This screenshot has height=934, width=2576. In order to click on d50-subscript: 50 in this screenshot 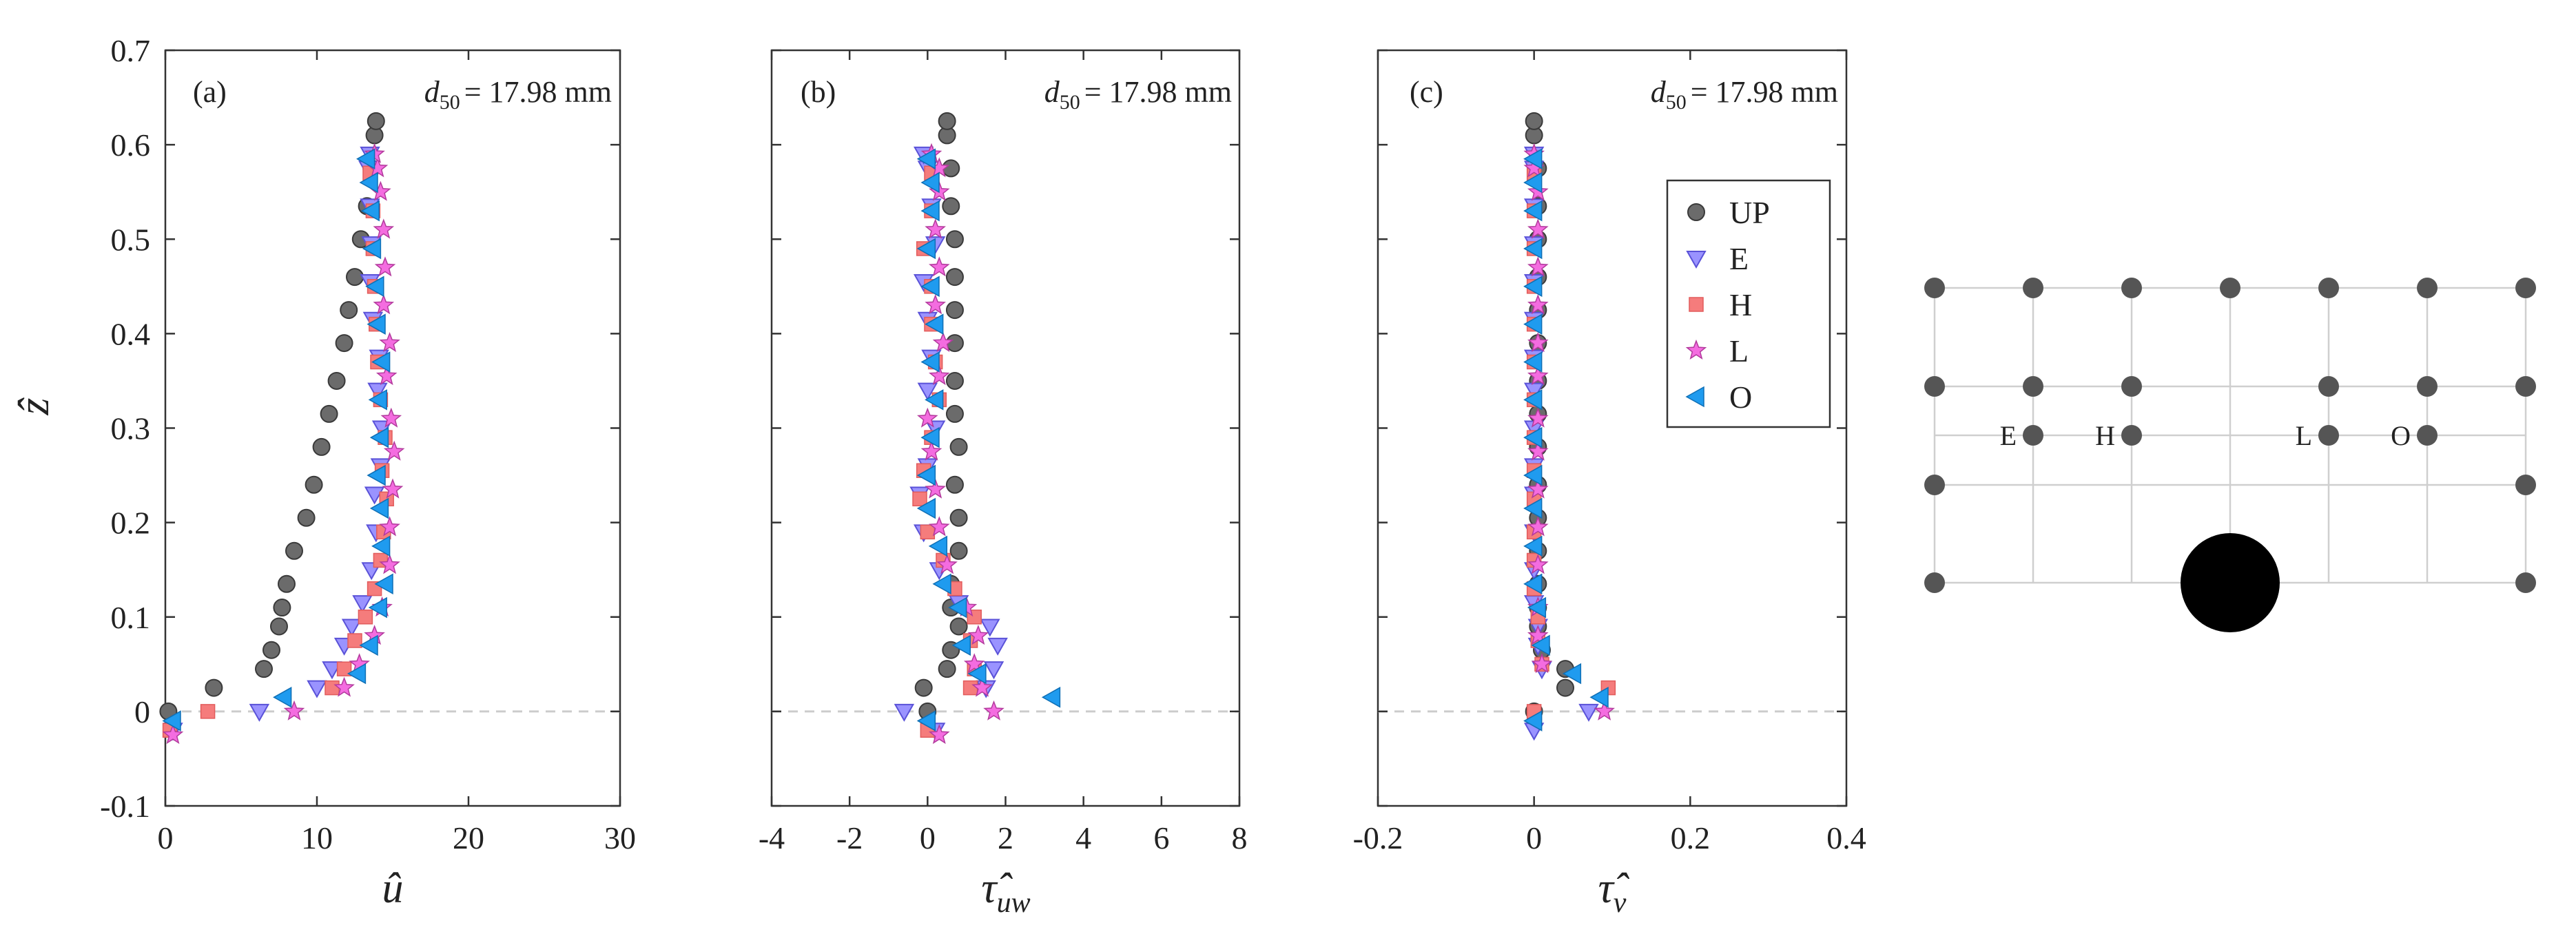, I will do `click(450, 102)`.